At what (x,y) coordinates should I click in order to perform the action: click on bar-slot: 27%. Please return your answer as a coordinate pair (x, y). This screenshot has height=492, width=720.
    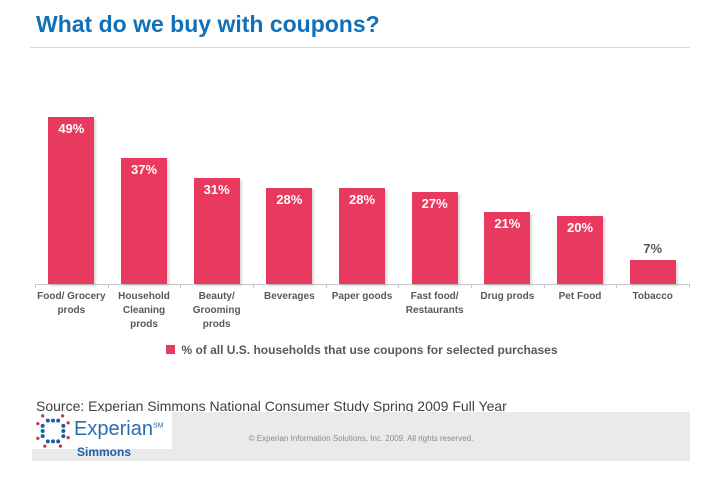
    Looking at the image, I should click on (434, 190).